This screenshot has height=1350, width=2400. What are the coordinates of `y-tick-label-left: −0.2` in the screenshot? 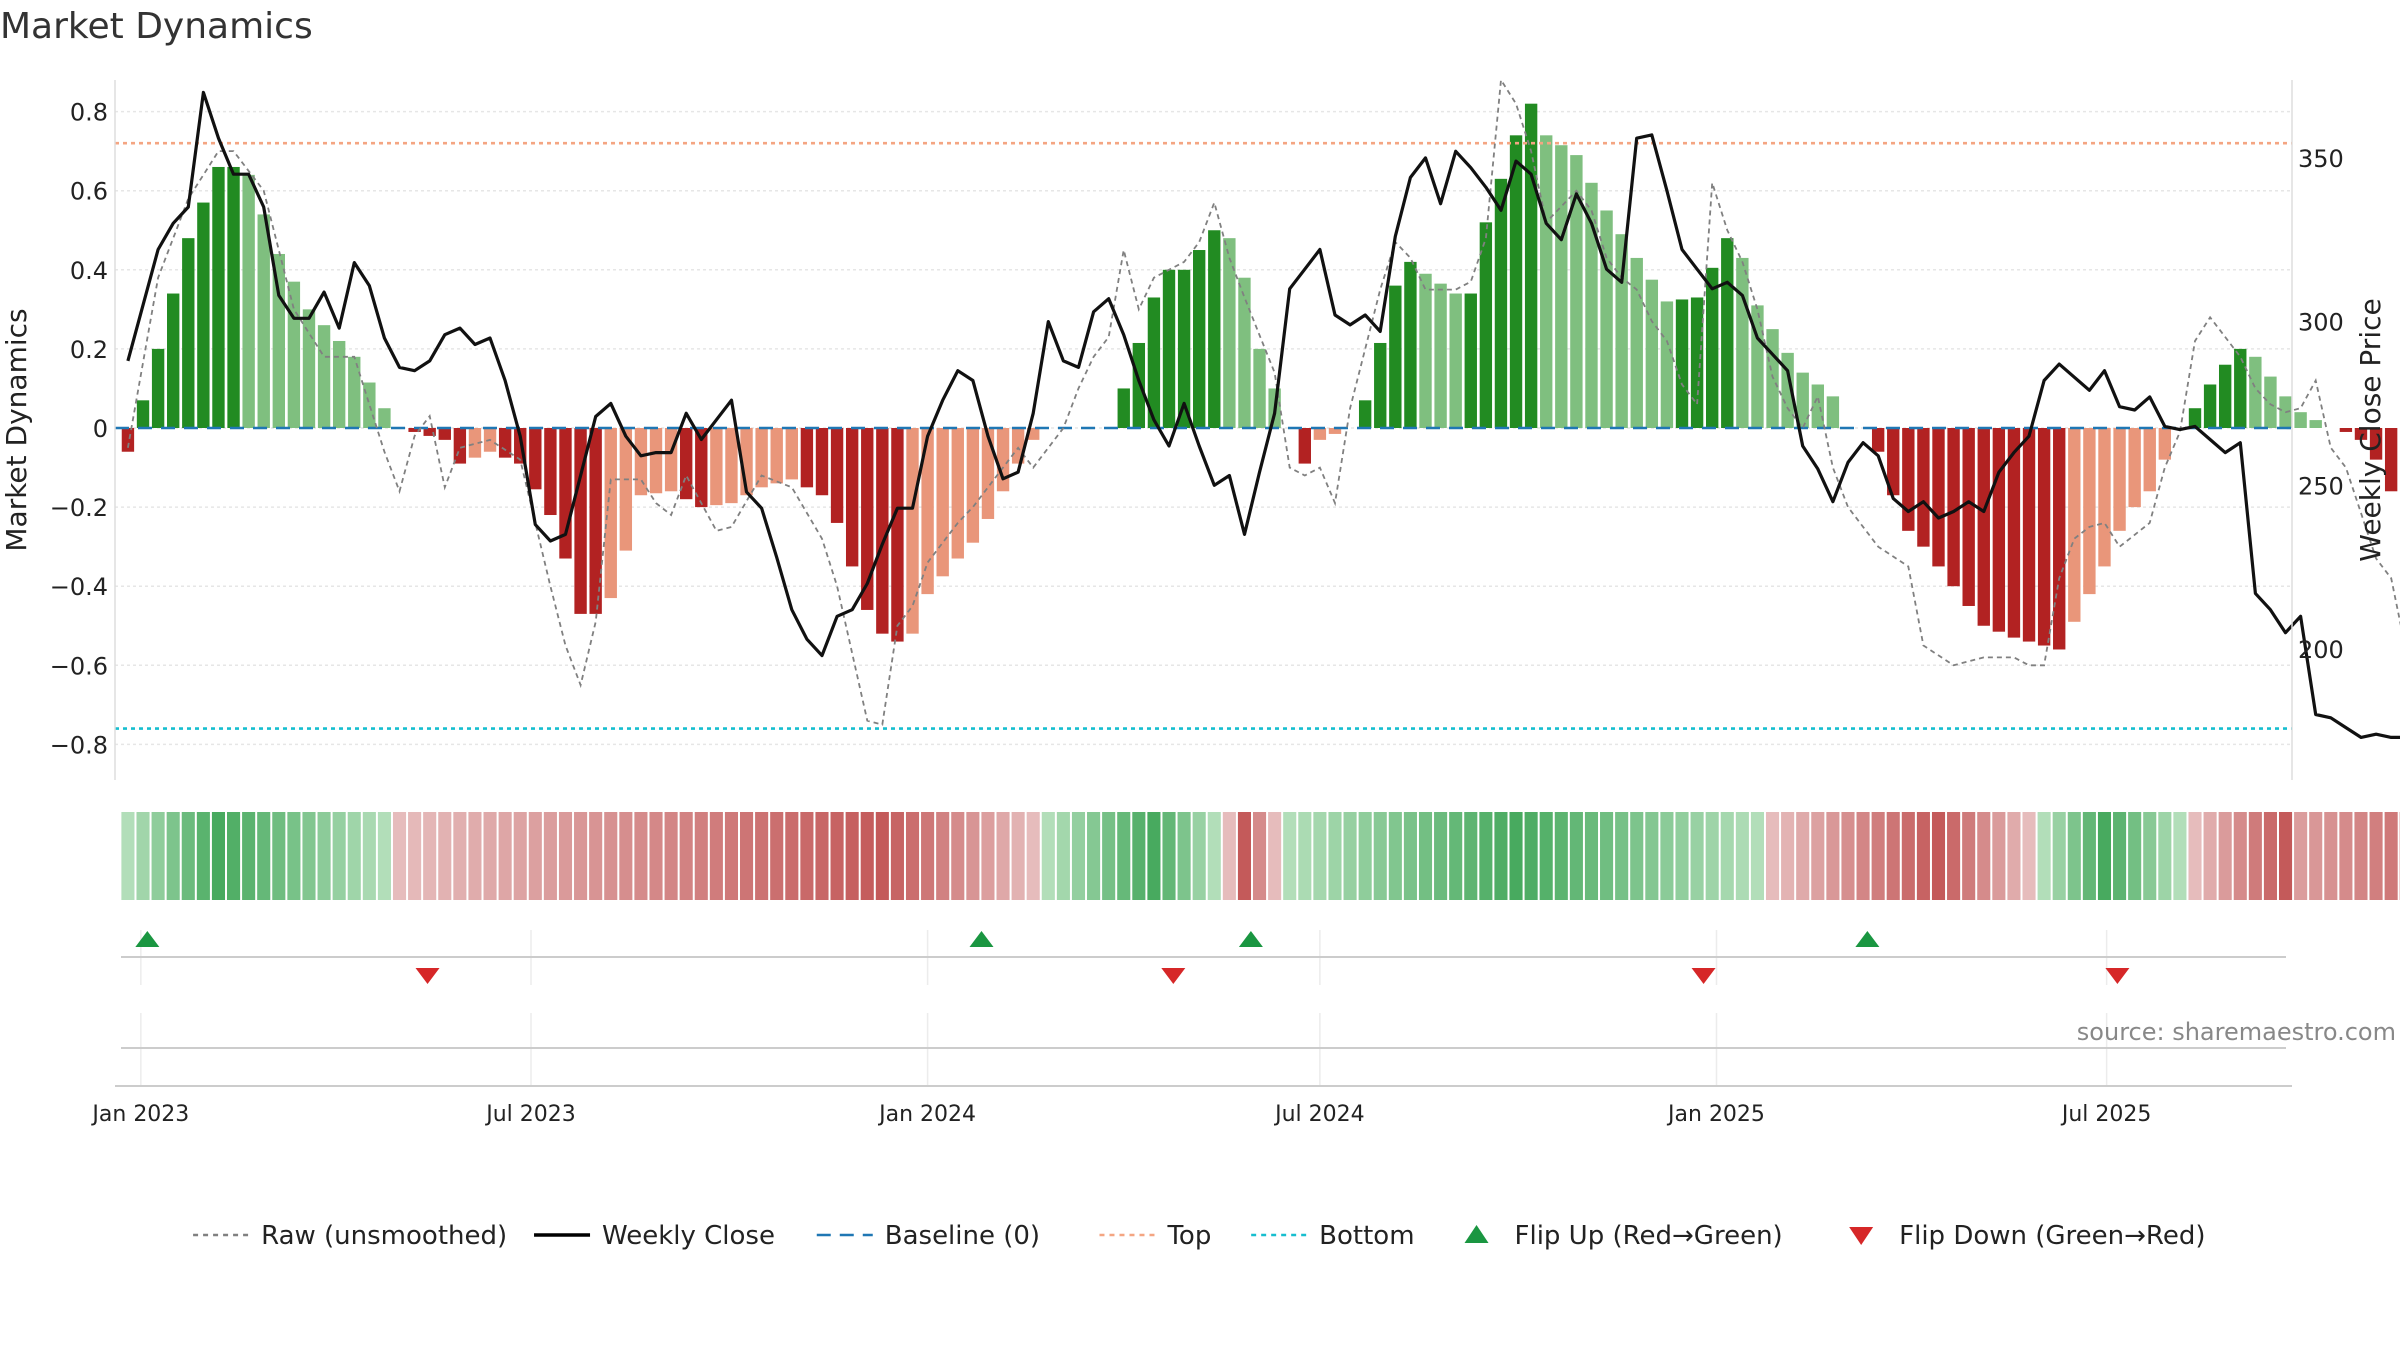 It's located at (79, 508).